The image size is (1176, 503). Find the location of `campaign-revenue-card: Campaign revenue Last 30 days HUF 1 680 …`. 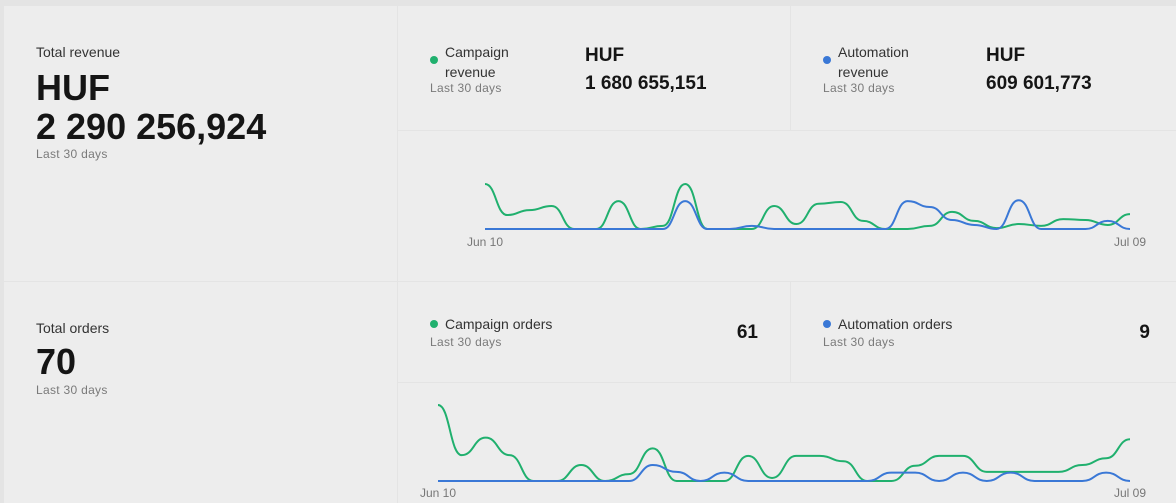

campaign-revenue-card: Campaign revenue Last 30 days HUF 1 680 … is located at coordinates (594, 68).